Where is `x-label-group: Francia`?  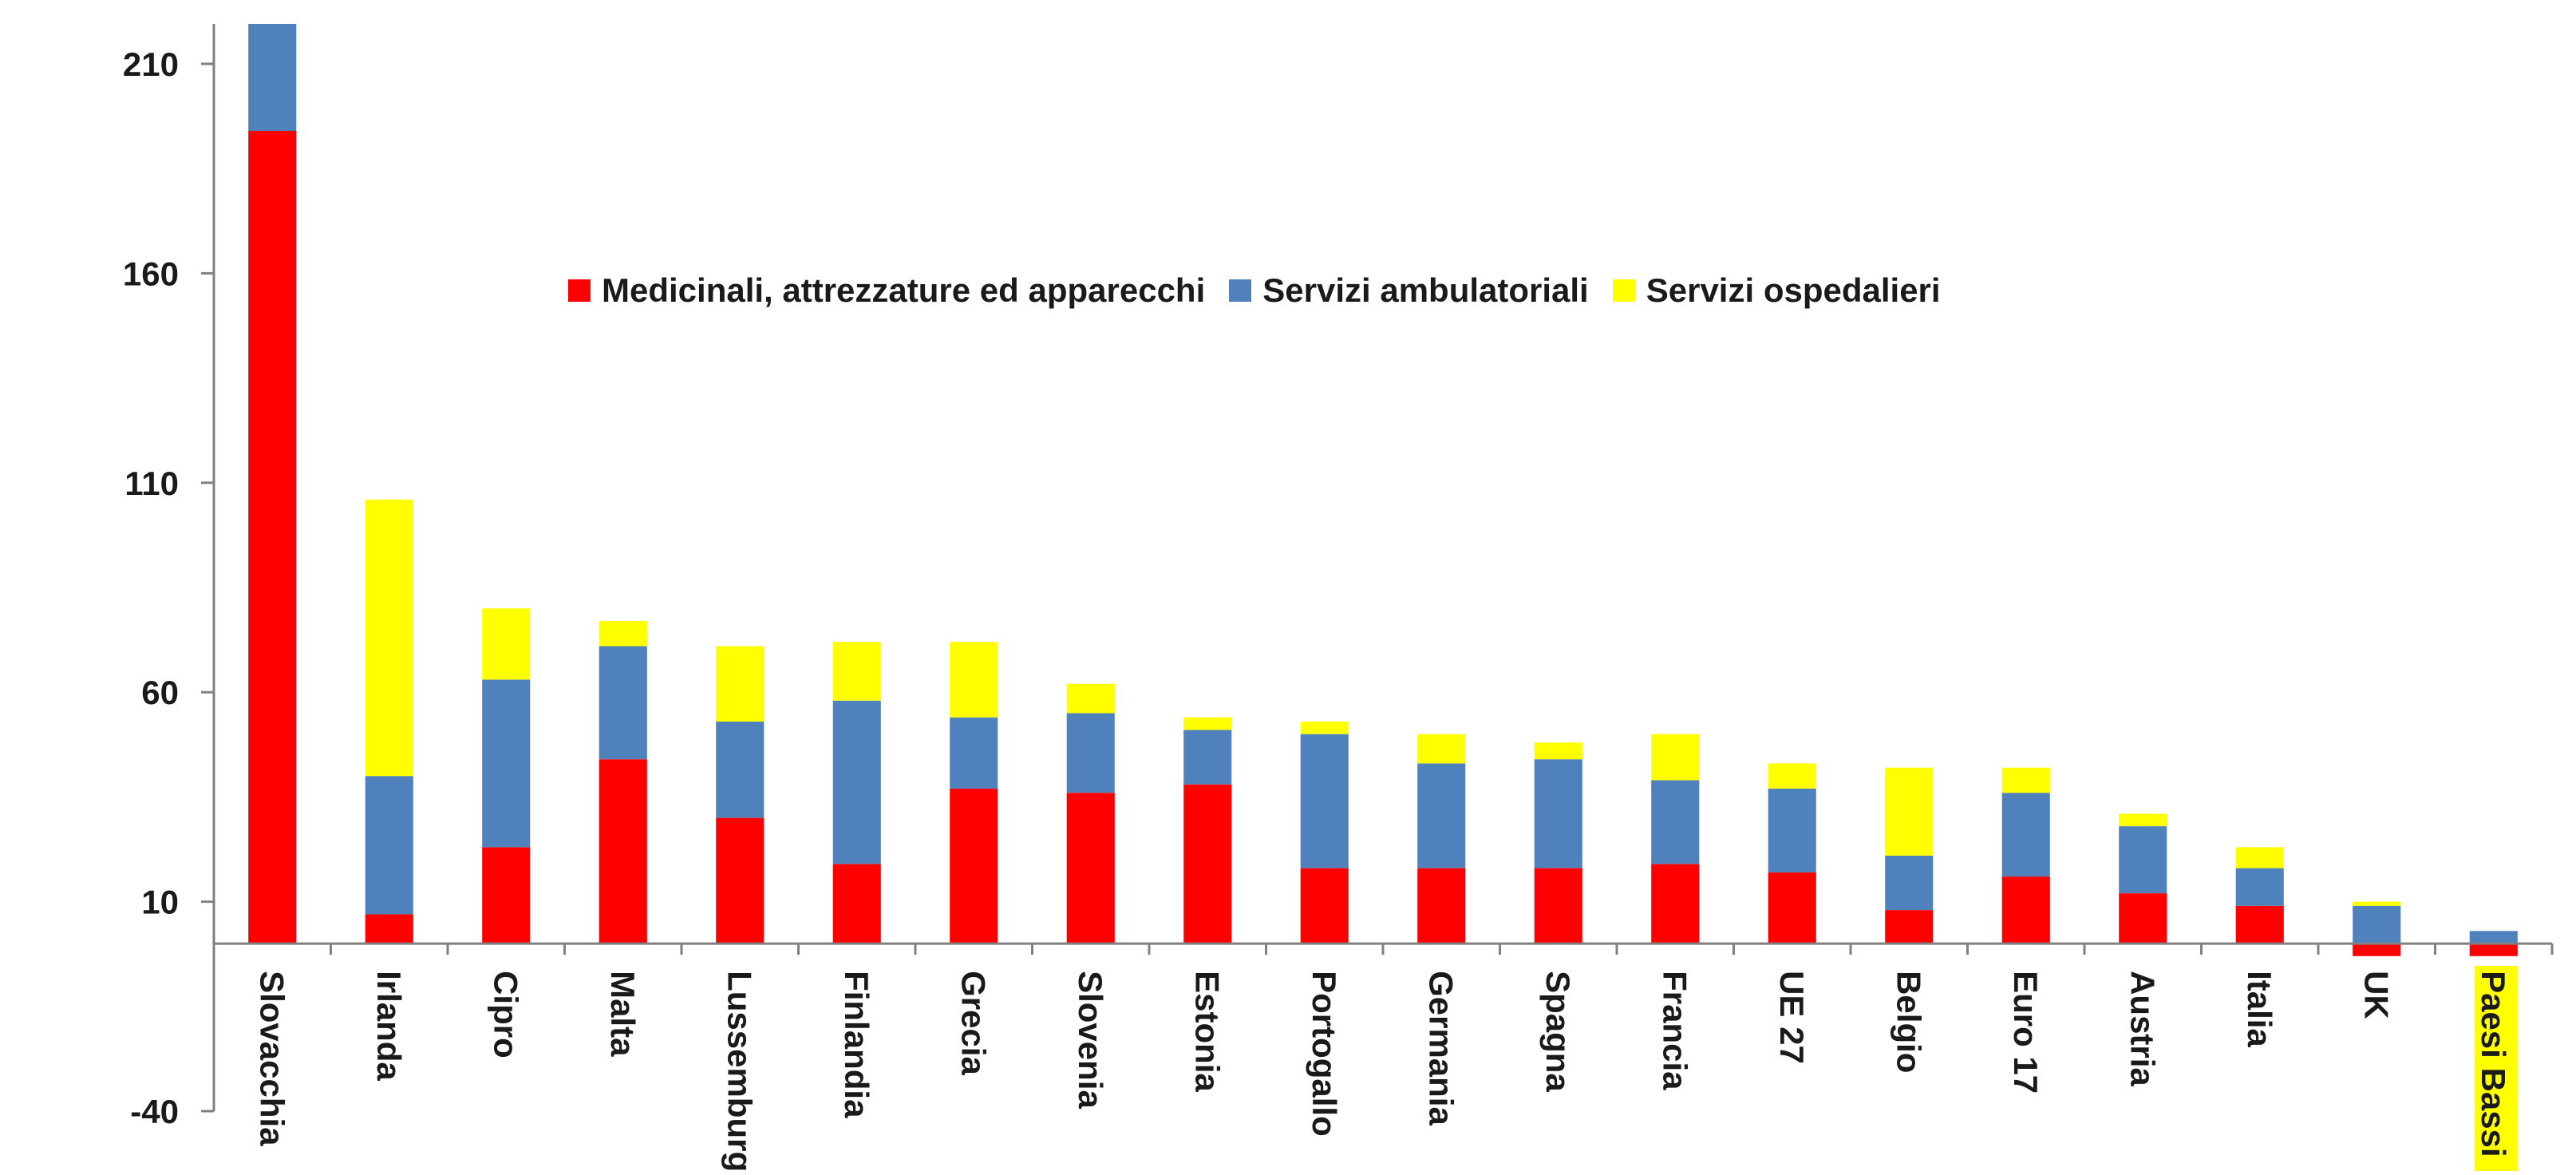
x-label-group: Francia is located at coordinates (1674, 1030).